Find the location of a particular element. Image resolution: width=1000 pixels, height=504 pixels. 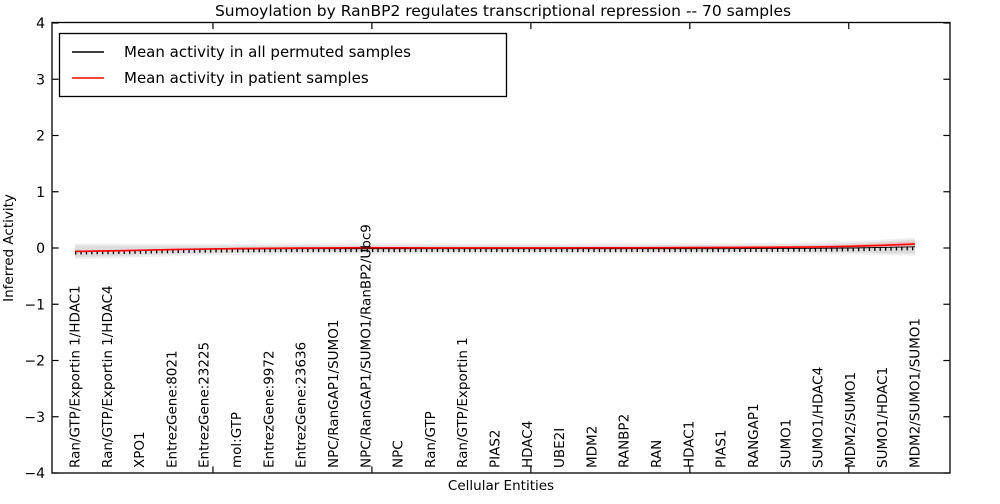

y-tick-label: 2 is located at coordinates (40, 137).